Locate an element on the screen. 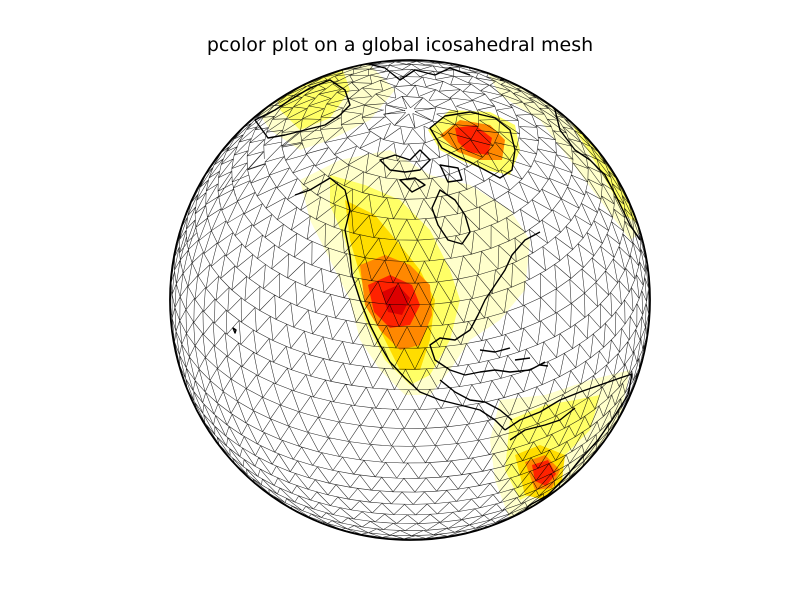 The width and height of the screenshot is (800, 600). coast-south-america is located at coordinates (568, 447).